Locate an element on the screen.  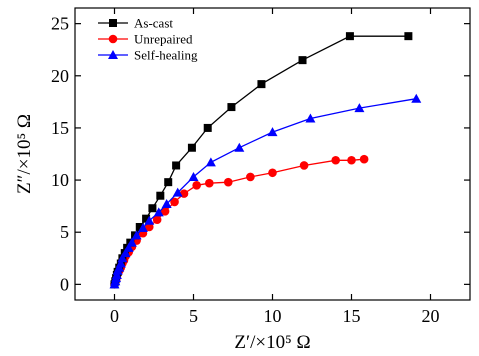
x-tick-label: 10 is located at coordinates (273, 316).